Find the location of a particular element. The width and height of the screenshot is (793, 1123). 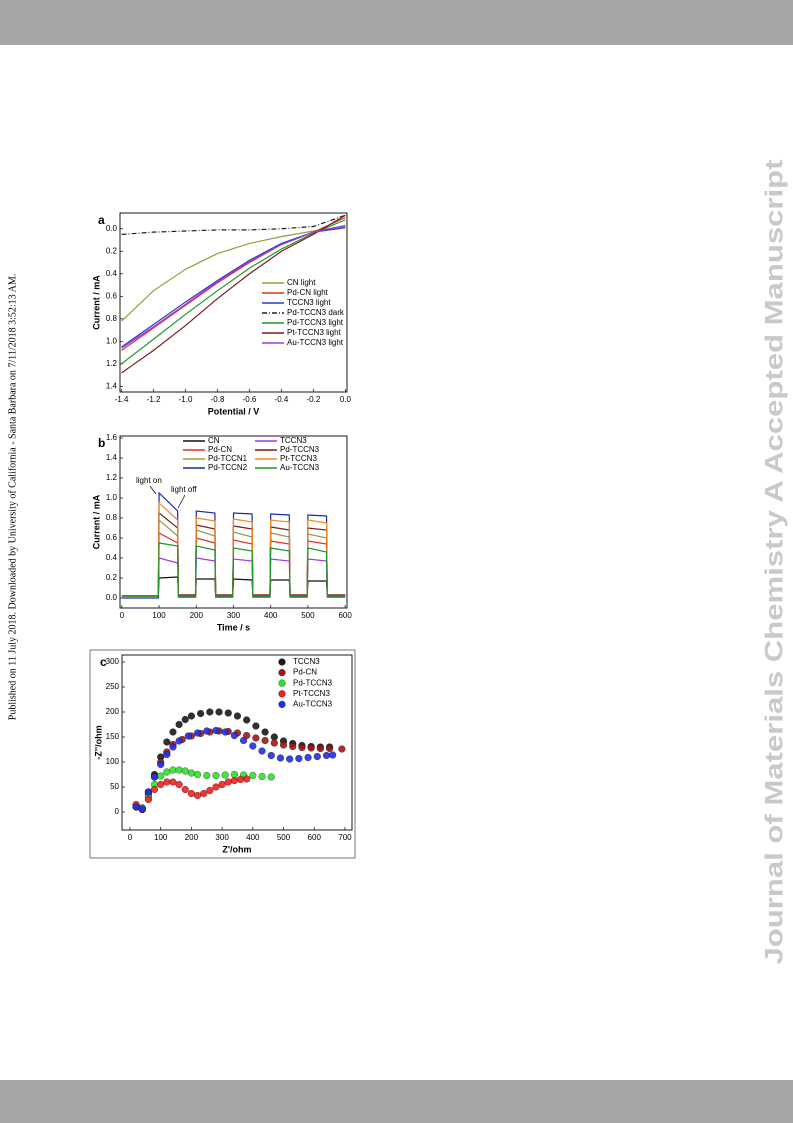

figure-border is located at coordinates (222, 754).